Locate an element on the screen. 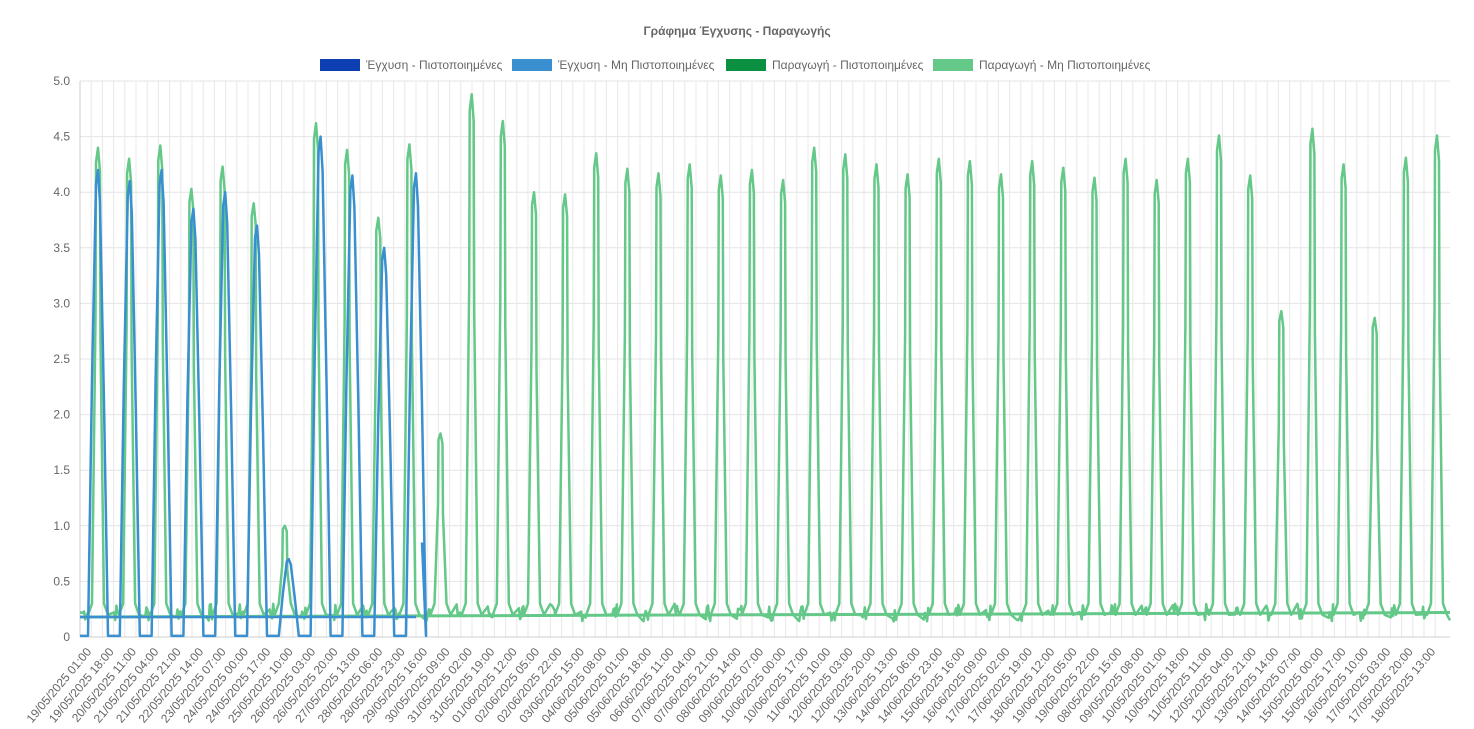 This screenshot has width=1474, height=729. y-tick-label: 3.5 is located at coordinates (61, 248).